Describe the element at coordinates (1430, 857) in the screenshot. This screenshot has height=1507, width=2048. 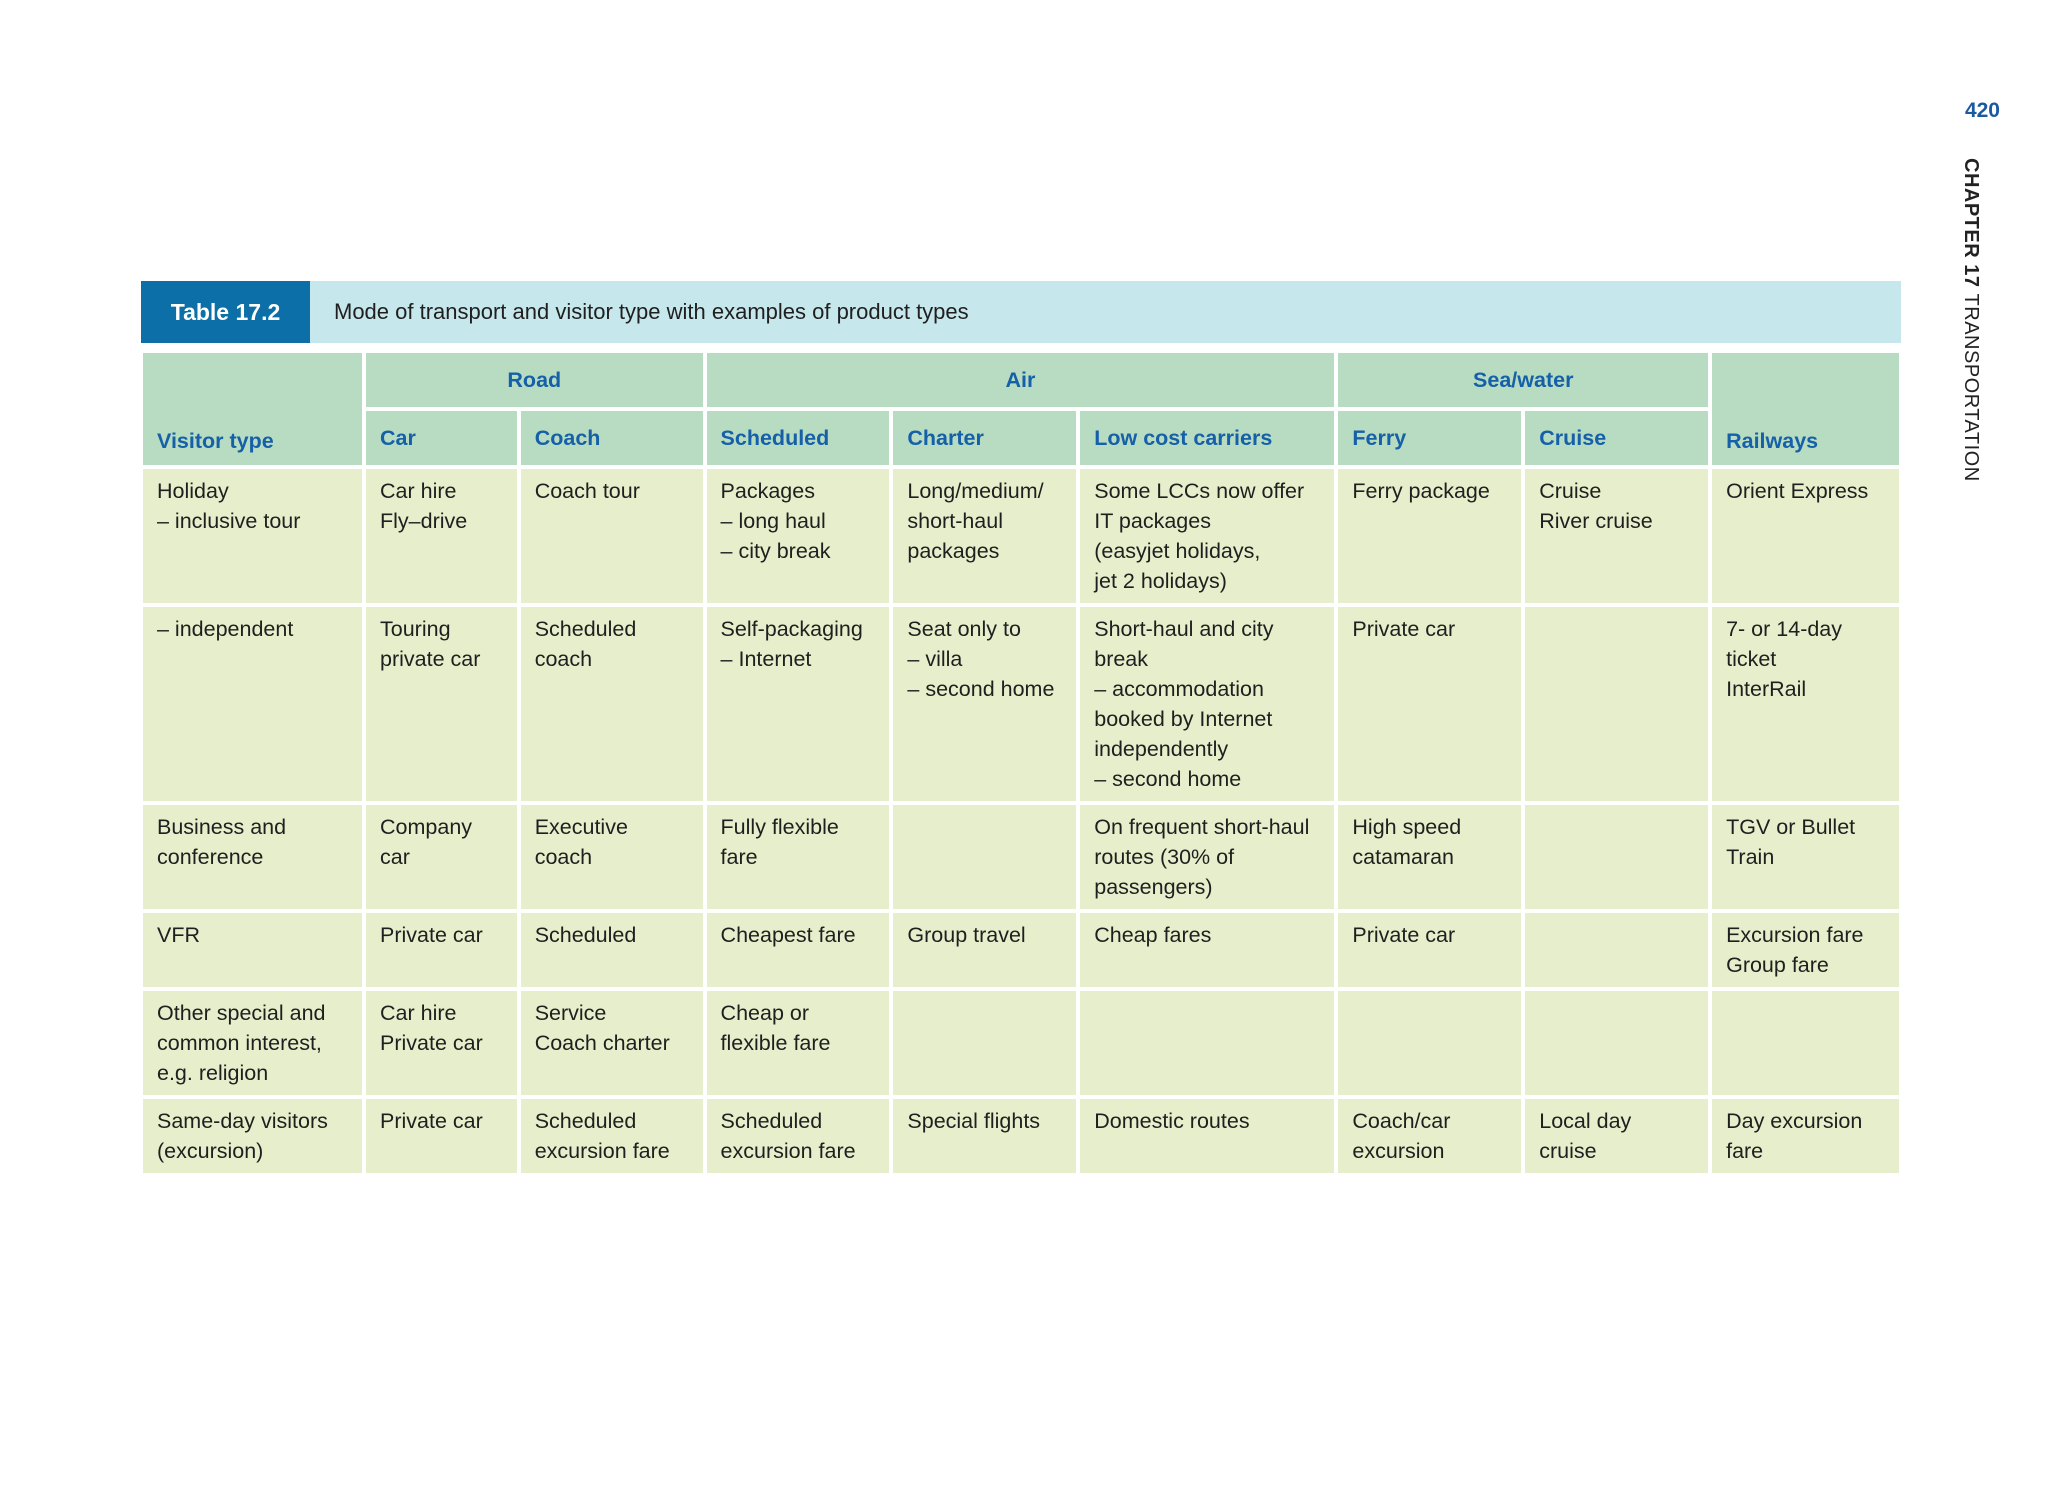
I see `table-cell-ferry: High speed catamaran` at that location.